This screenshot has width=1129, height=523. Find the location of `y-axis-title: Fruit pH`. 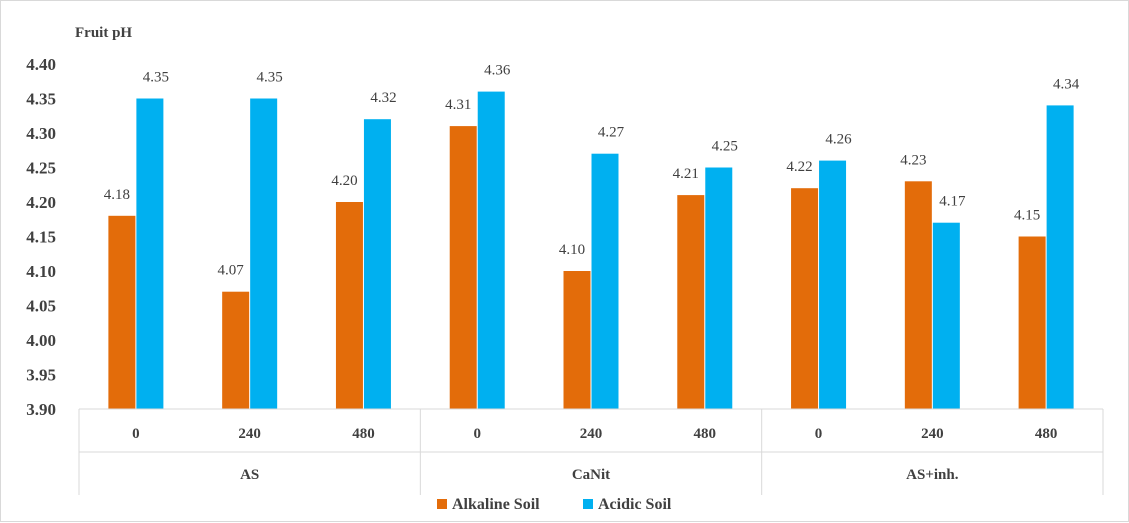

y-axis-title: Fruit pH is located at coordinates (103, 33).